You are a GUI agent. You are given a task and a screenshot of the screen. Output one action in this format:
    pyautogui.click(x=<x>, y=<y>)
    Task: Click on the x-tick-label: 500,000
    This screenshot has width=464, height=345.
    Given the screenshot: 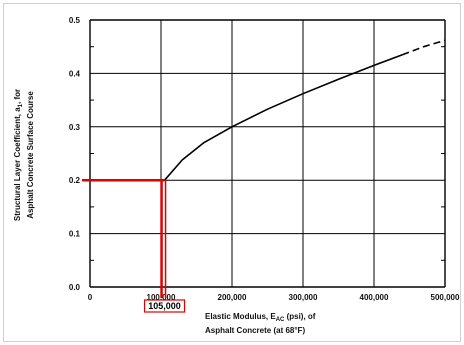 What is the action you would take?
    pyautogui.click(x=445, y=297)
    